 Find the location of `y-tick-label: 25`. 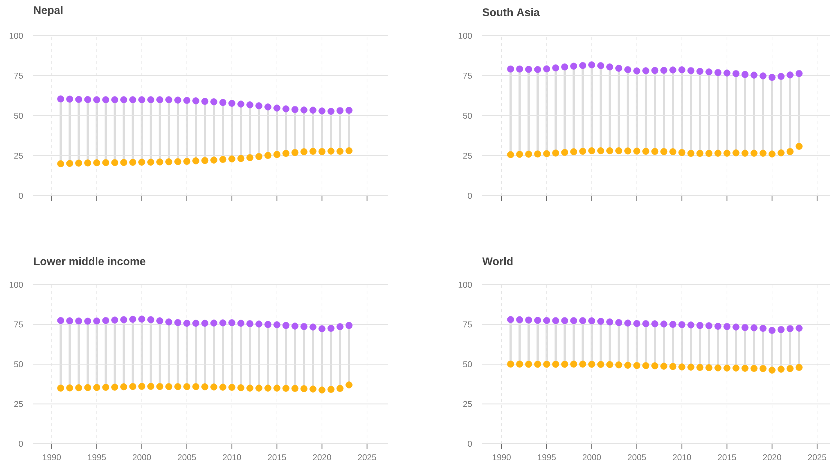

y-tick-label: 25 is located at coordinates (19, 155).